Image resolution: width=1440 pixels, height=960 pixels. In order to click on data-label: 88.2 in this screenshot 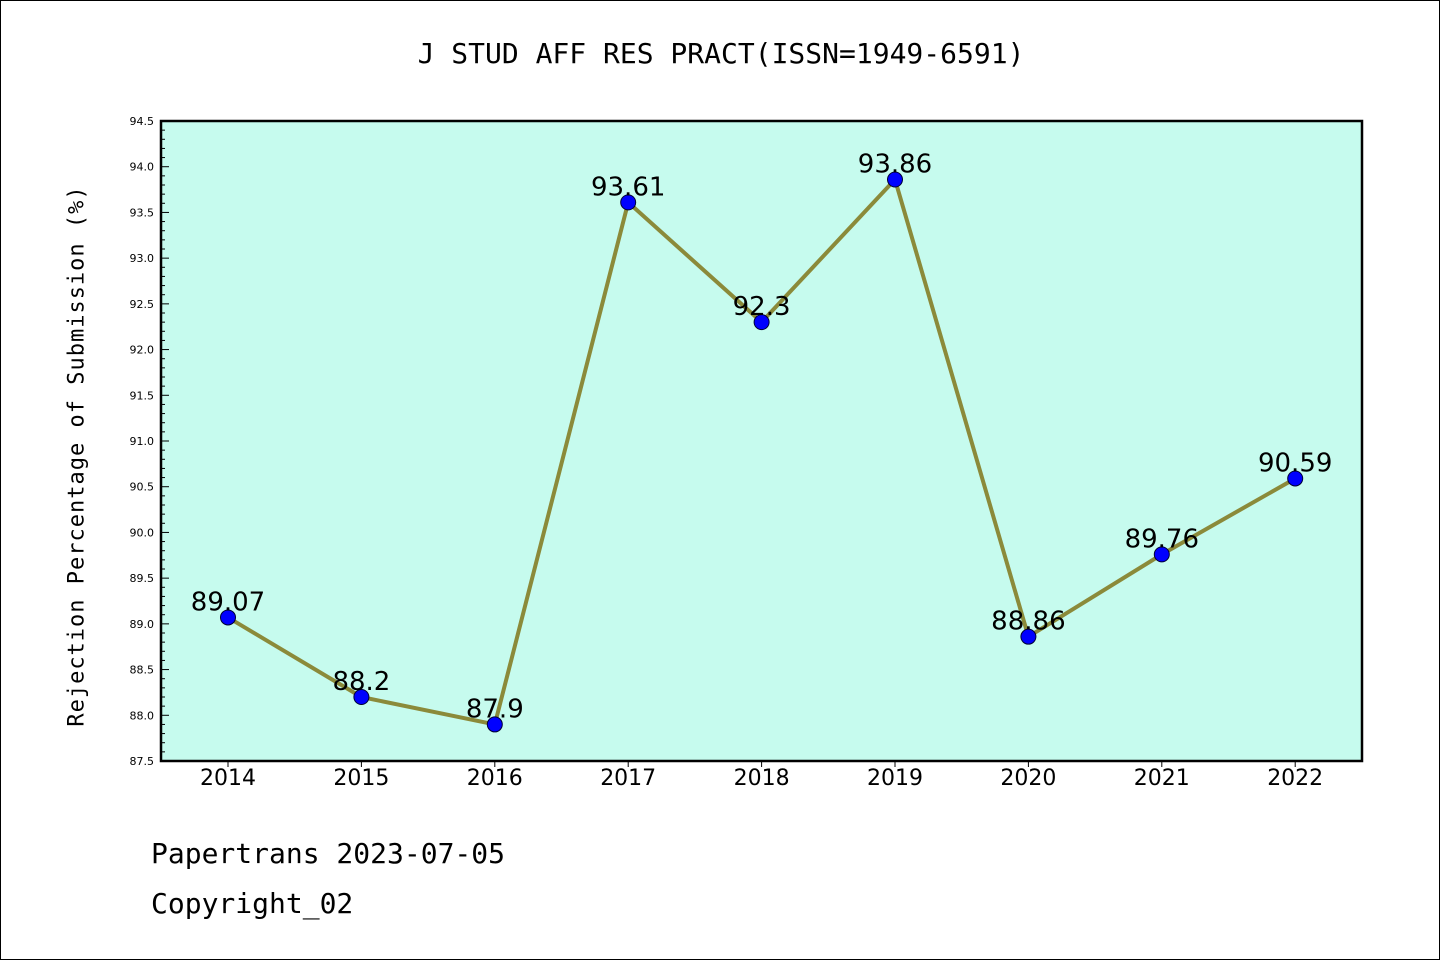, I will do `click(361, 682)`.